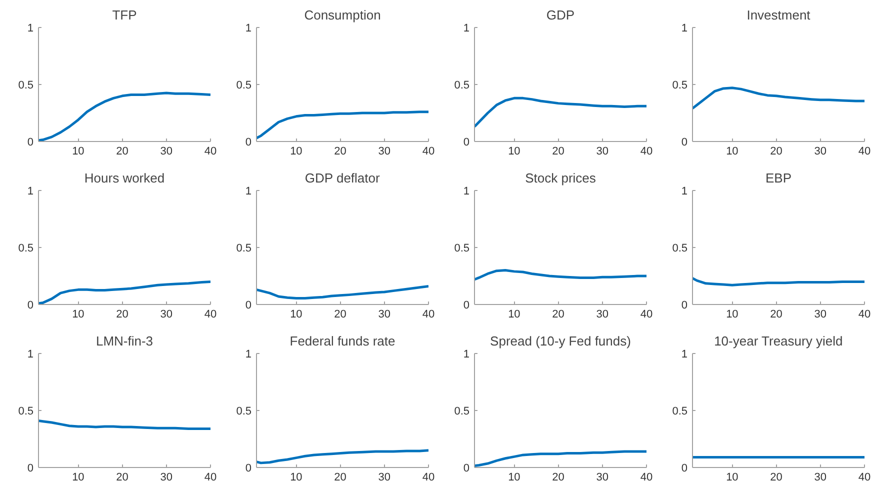  Describe the element at coordinates (342, 15) in the screenshot. I see `chart-title: Consumption` at that location.